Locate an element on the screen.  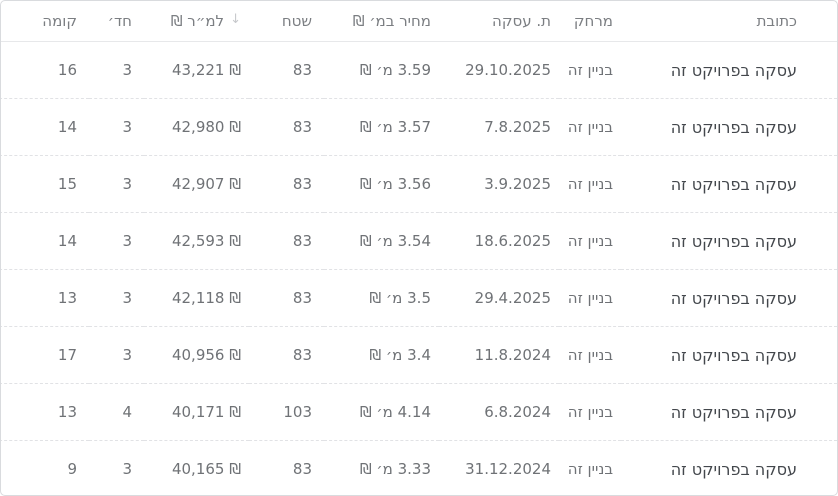
cell-price: 3.54 מ׳ ₪ is located at coordinates (381, 241).